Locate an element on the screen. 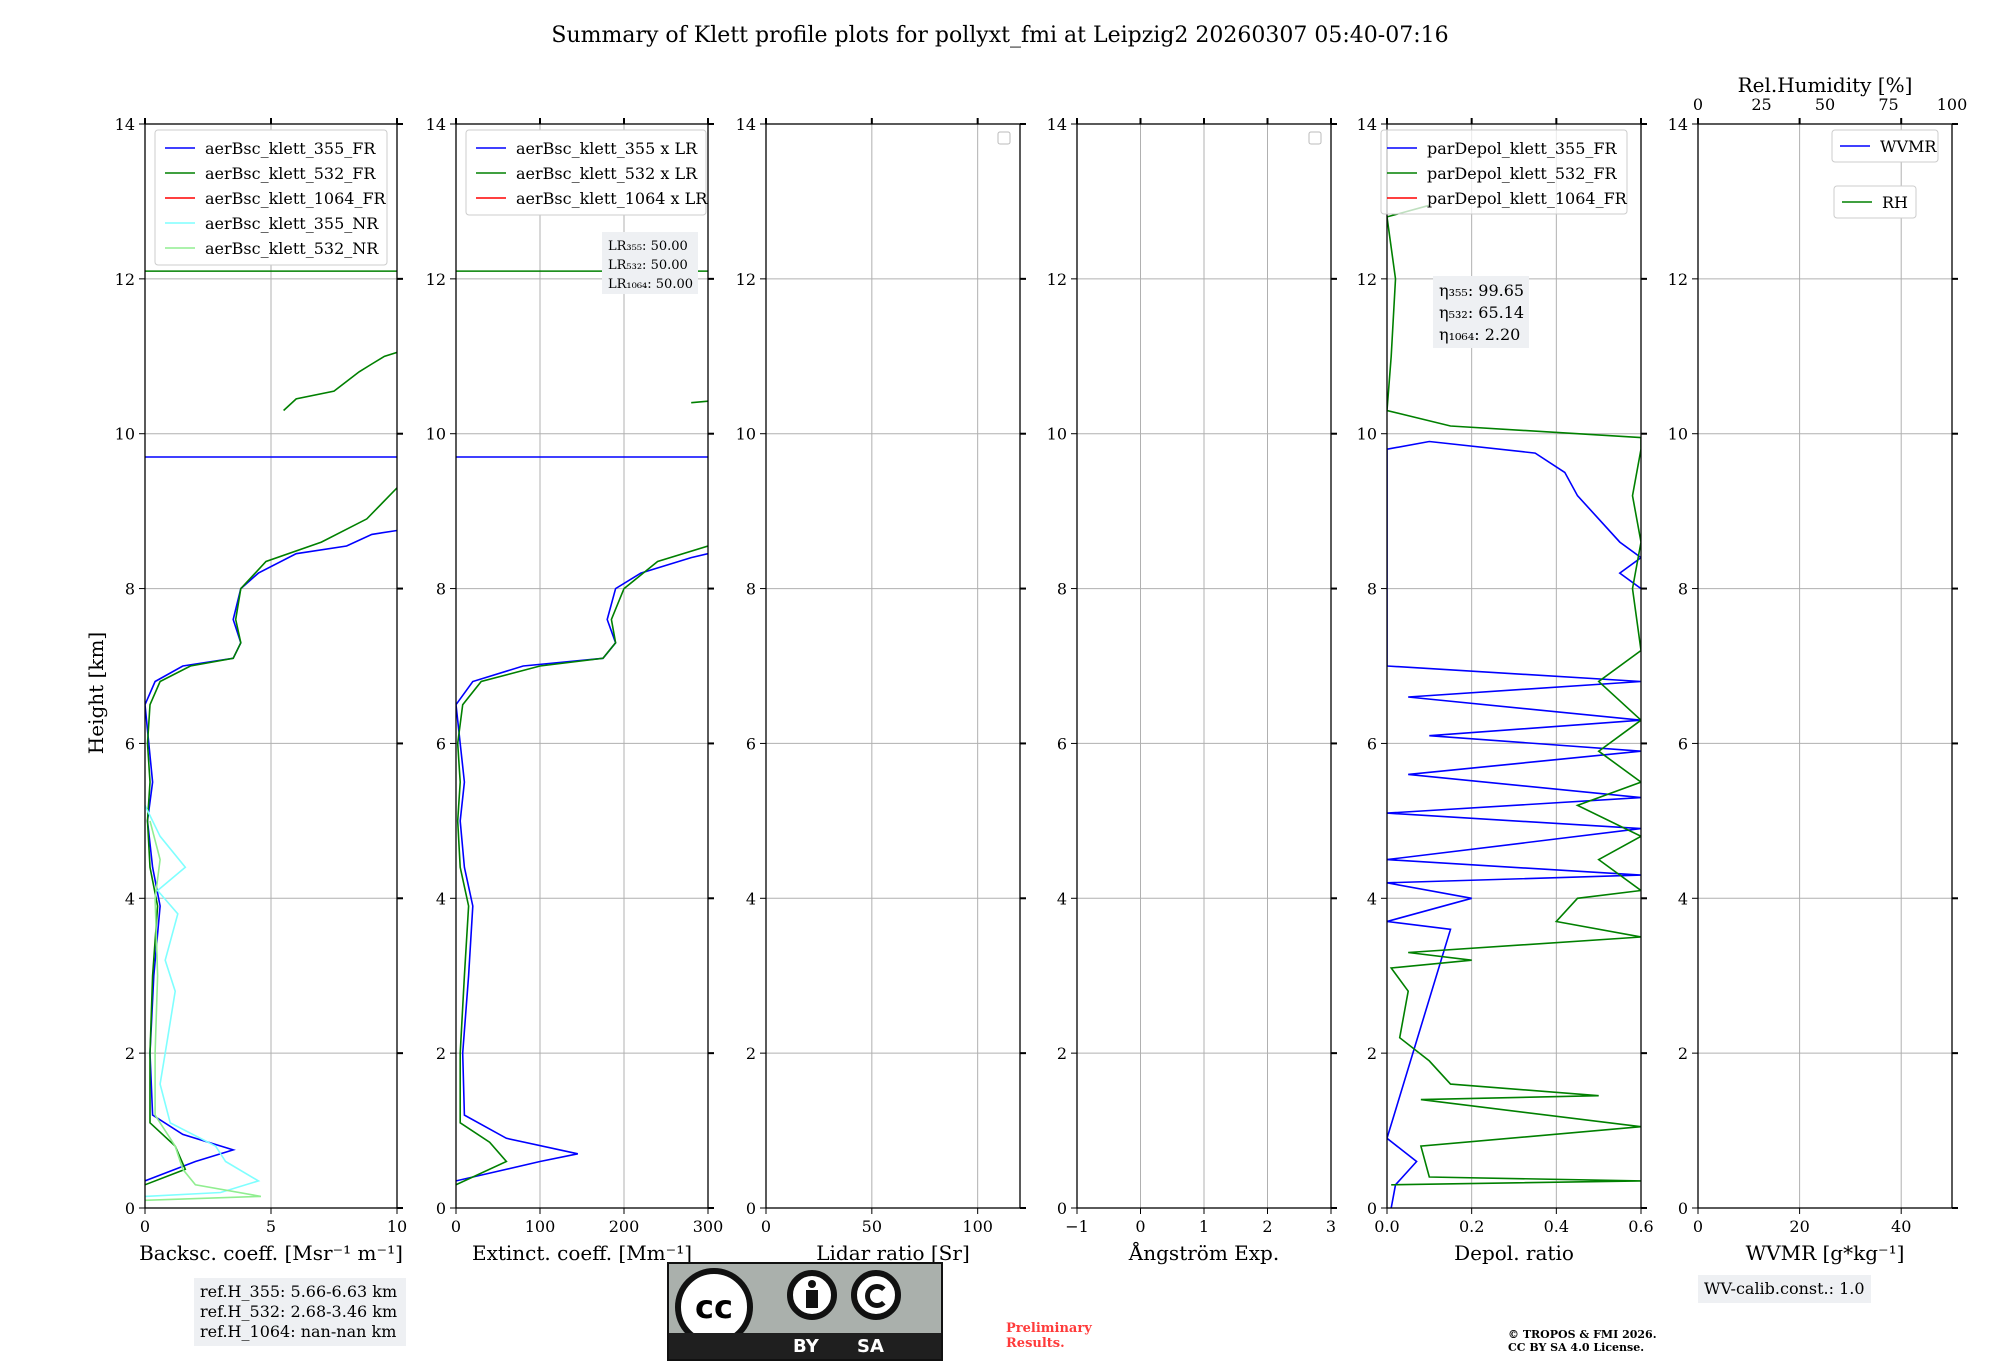 The image size is (2000, 1361). x-tick-label: 50 is located at coordinates (872, 1226).